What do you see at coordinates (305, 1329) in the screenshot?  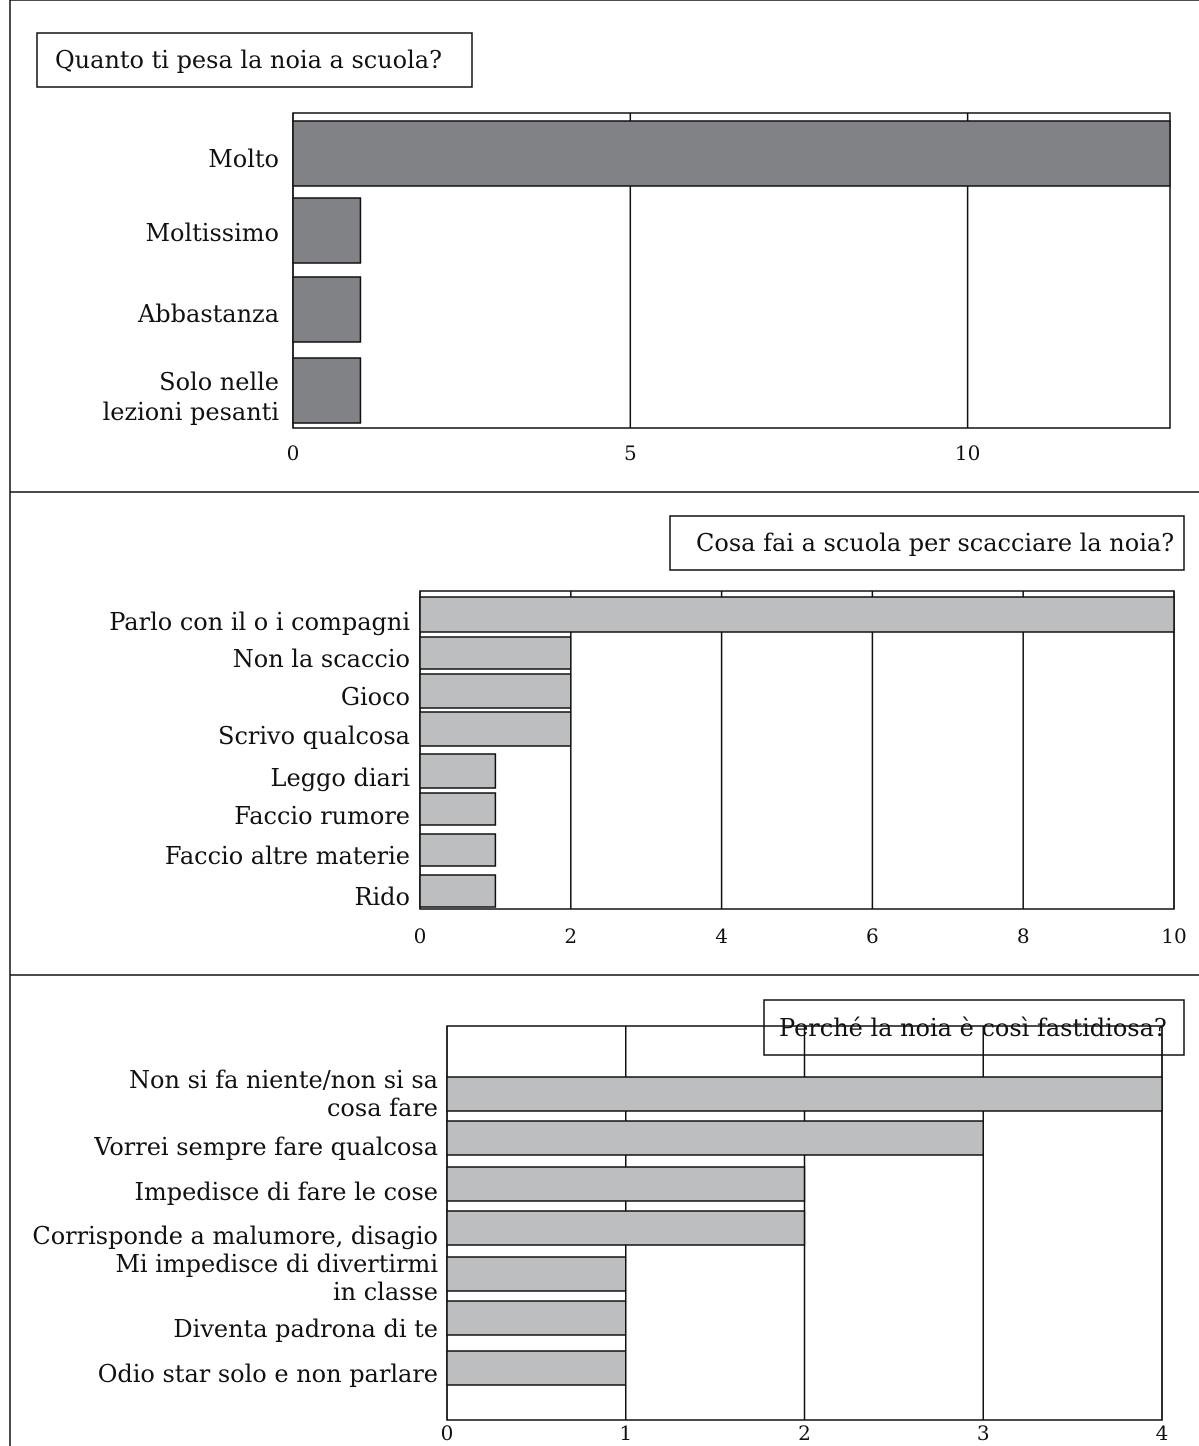 I see `category-label: Diventa padrona di te` at bounding box center [305, 1329].